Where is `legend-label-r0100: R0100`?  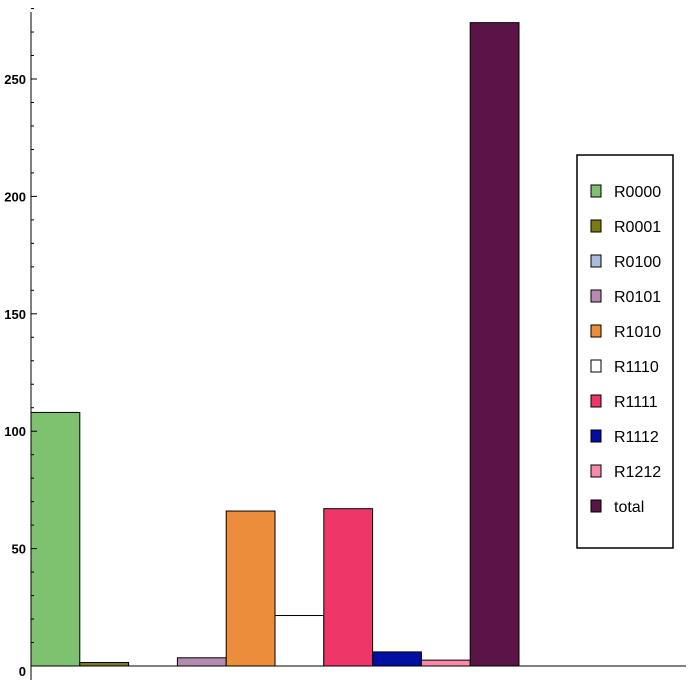
legend-label-r0100: R0100 is located at coordinates (637, 262).